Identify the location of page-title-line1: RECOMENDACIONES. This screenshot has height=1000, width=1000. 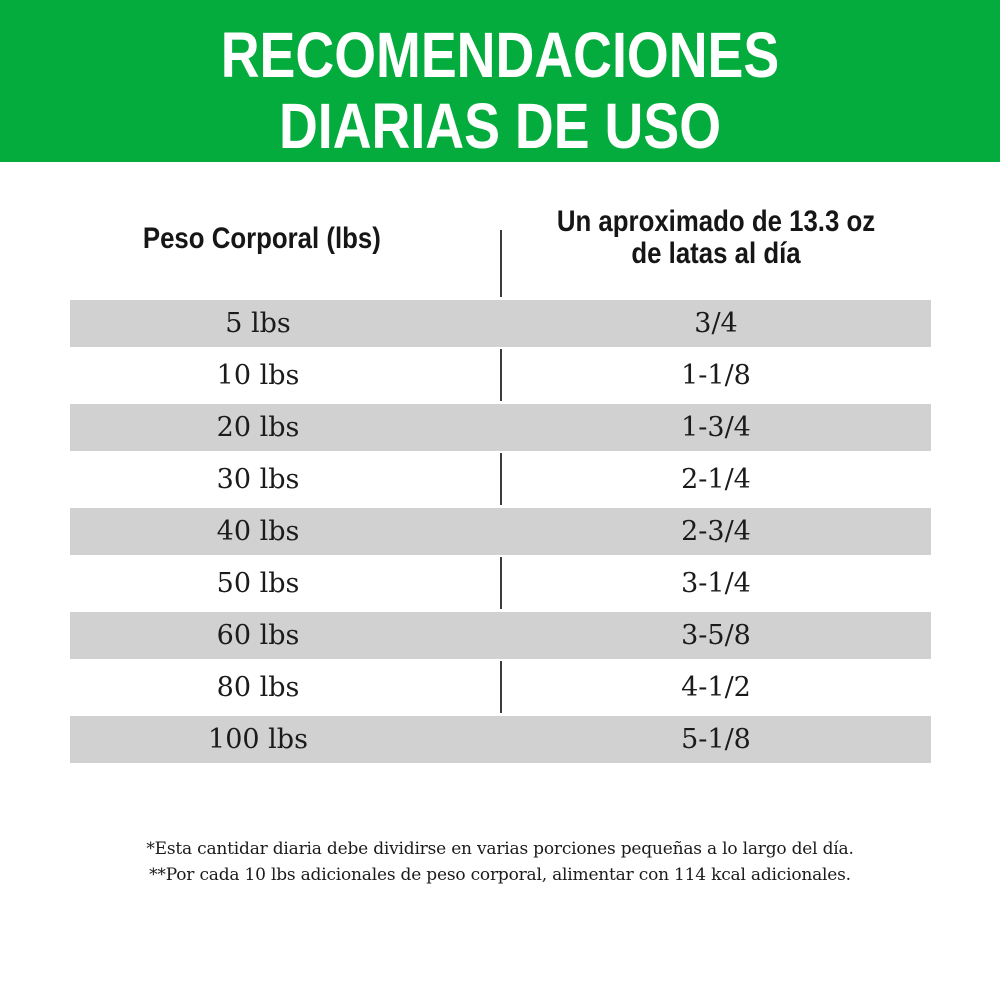
(500, 55).